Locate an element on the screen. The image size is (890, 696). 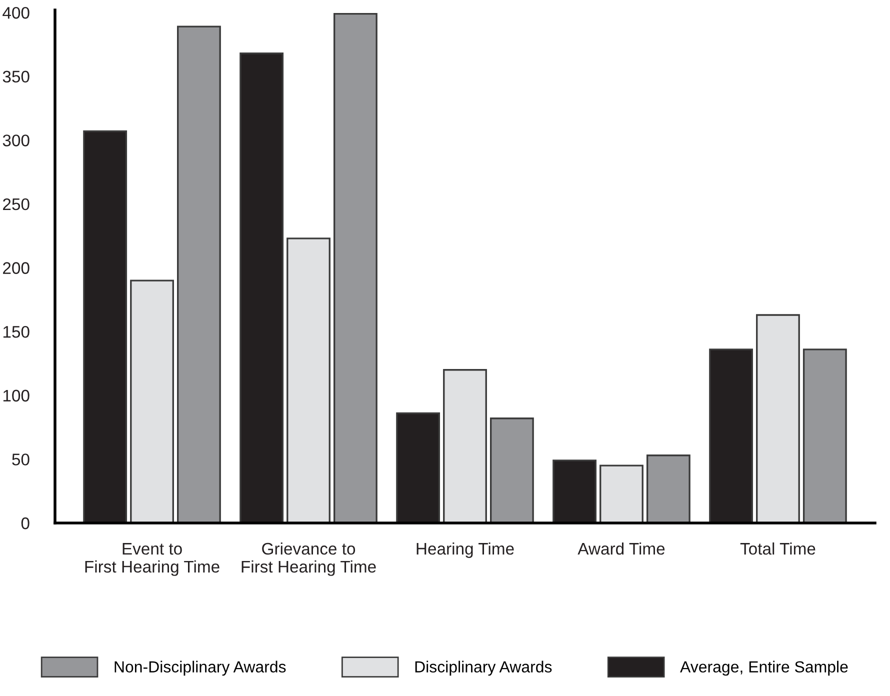
x-tick-label: Total Time is located at coordinates (778, 548).